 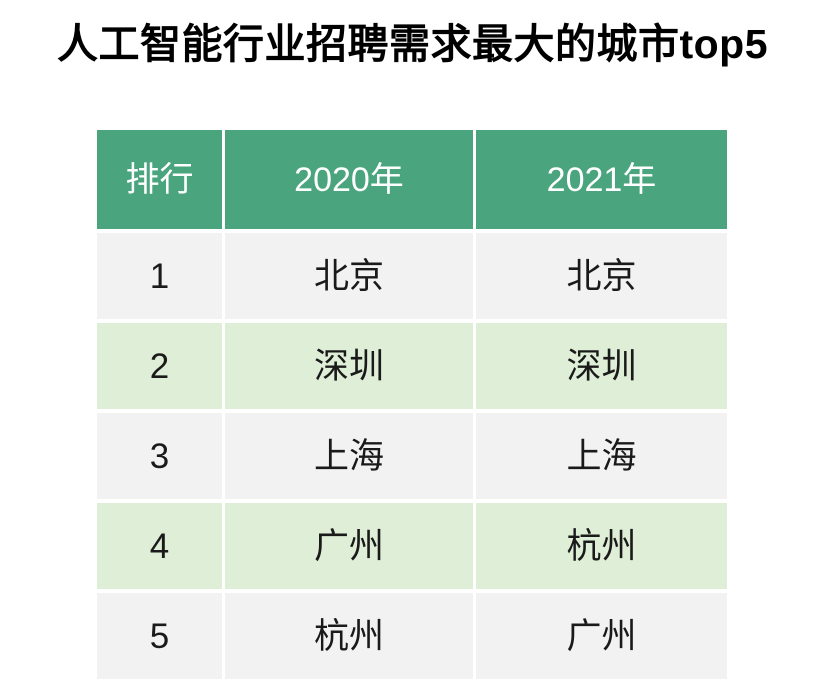 I want to click on city-cell-2020: 杭州, so click(x=349, y=636).